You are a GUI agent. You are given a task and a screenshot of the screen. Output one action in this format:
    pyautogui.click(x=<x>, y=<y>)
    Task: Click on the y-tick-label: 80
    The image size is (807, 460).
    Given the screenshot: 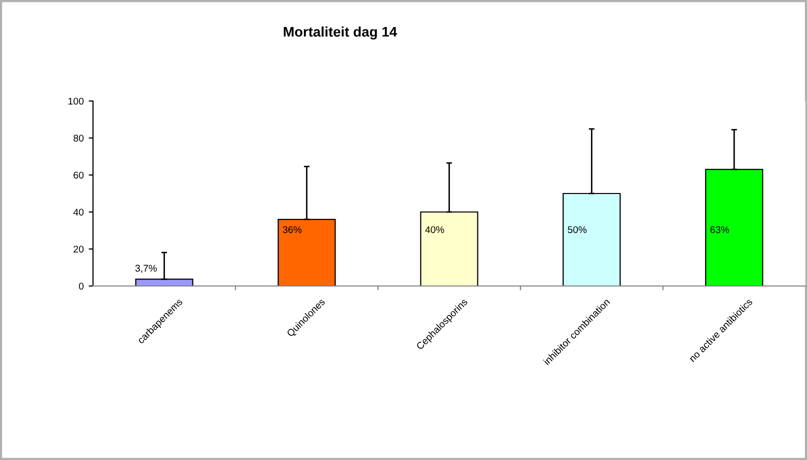 What is the action you would take?
    pyautogui.click(x=79, y=138)
    